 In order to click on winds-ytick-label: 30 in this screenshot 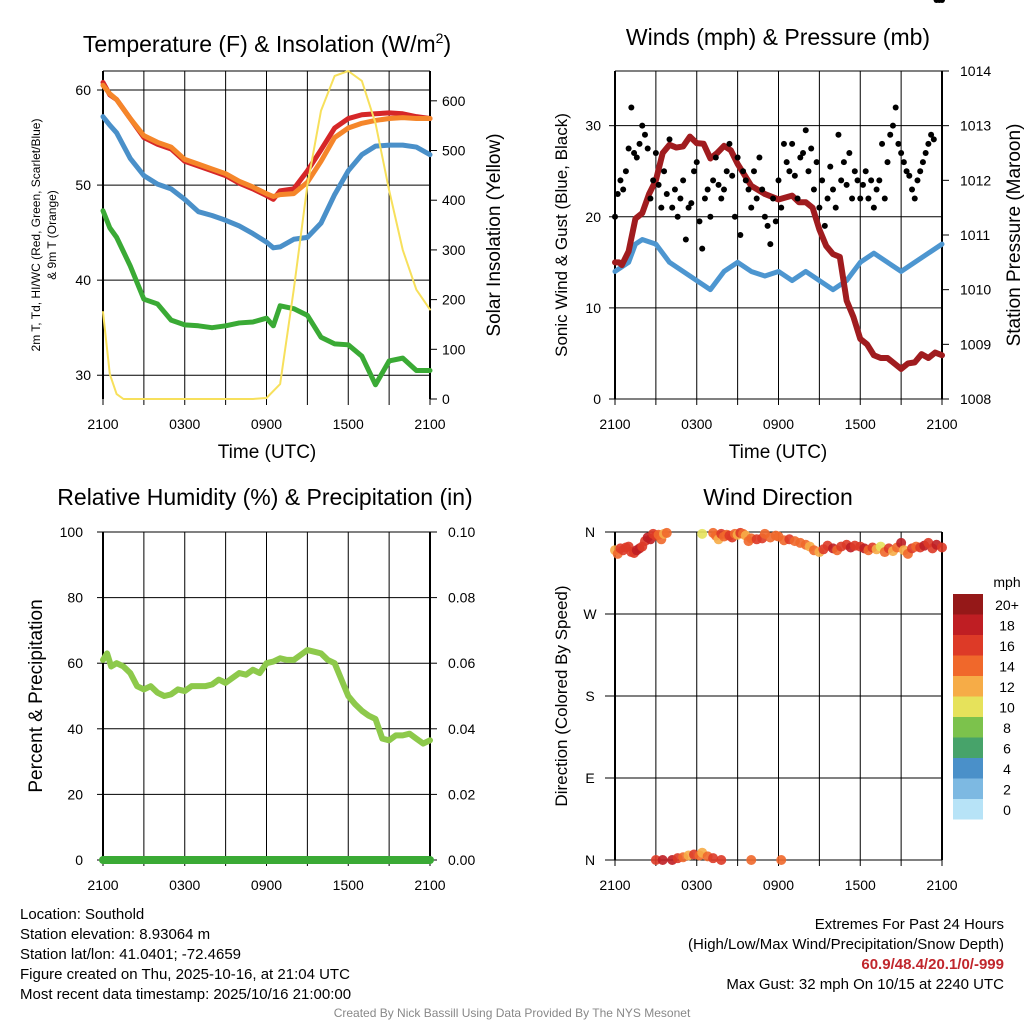, I will do `click(593, 126)`.